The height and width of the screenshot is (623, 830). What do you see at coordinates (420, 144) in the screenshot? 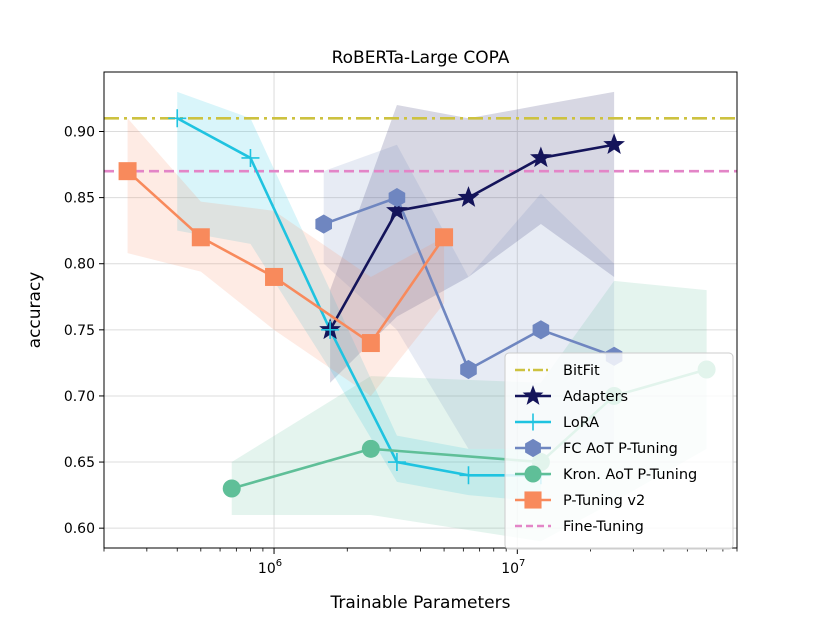
I see `reference-lines` at bounding box center [420, 144].